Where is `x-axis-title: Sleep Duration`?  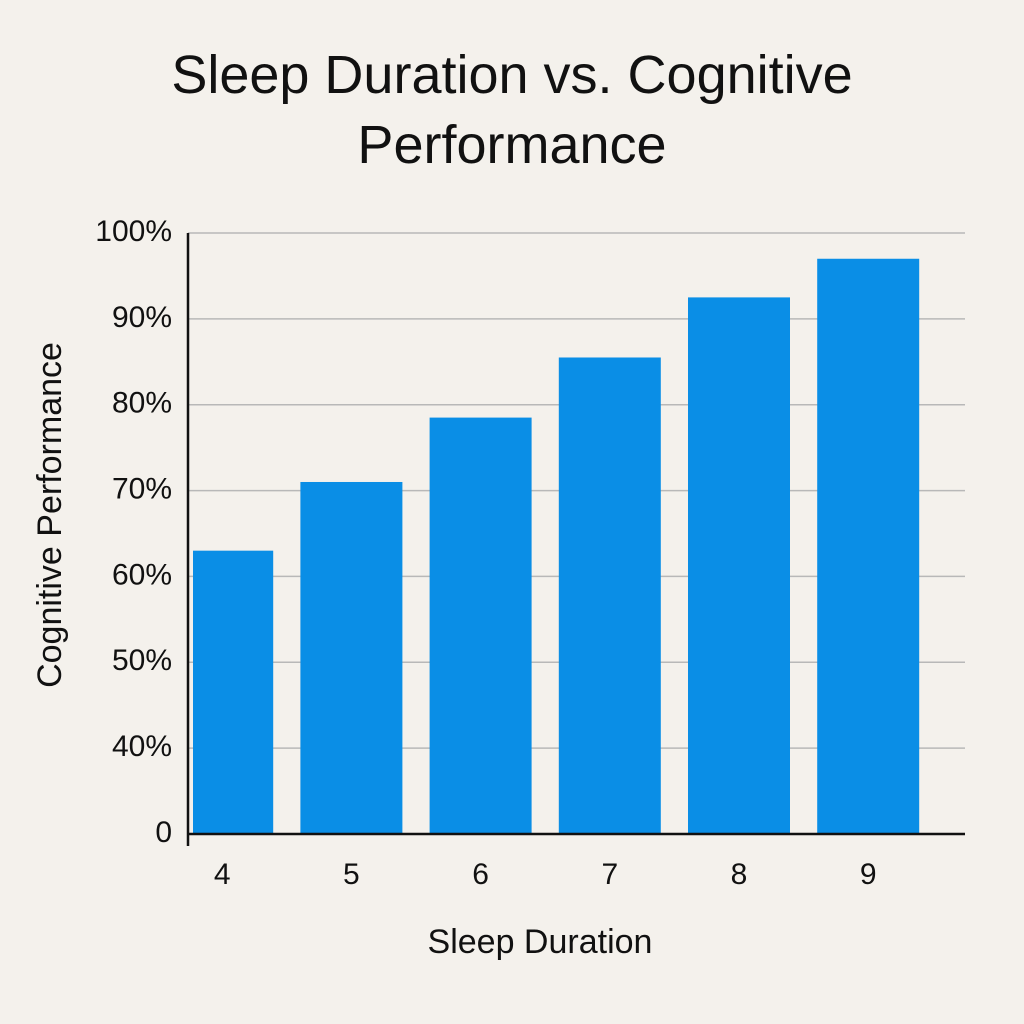 x-axis-title: Sleep Duration is located at coordinates (540, 942).